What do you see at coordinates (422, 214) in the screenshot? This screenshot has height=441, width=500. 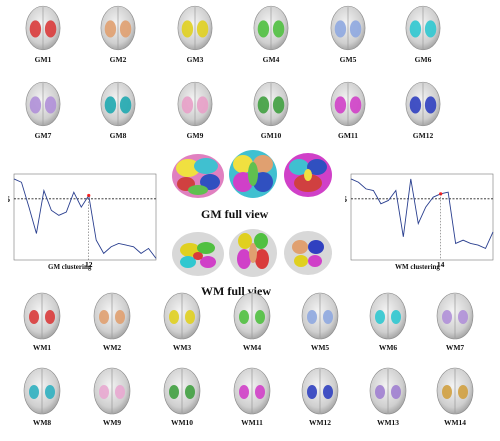 I see `wm-series-line` at bounding box center [422, 214].